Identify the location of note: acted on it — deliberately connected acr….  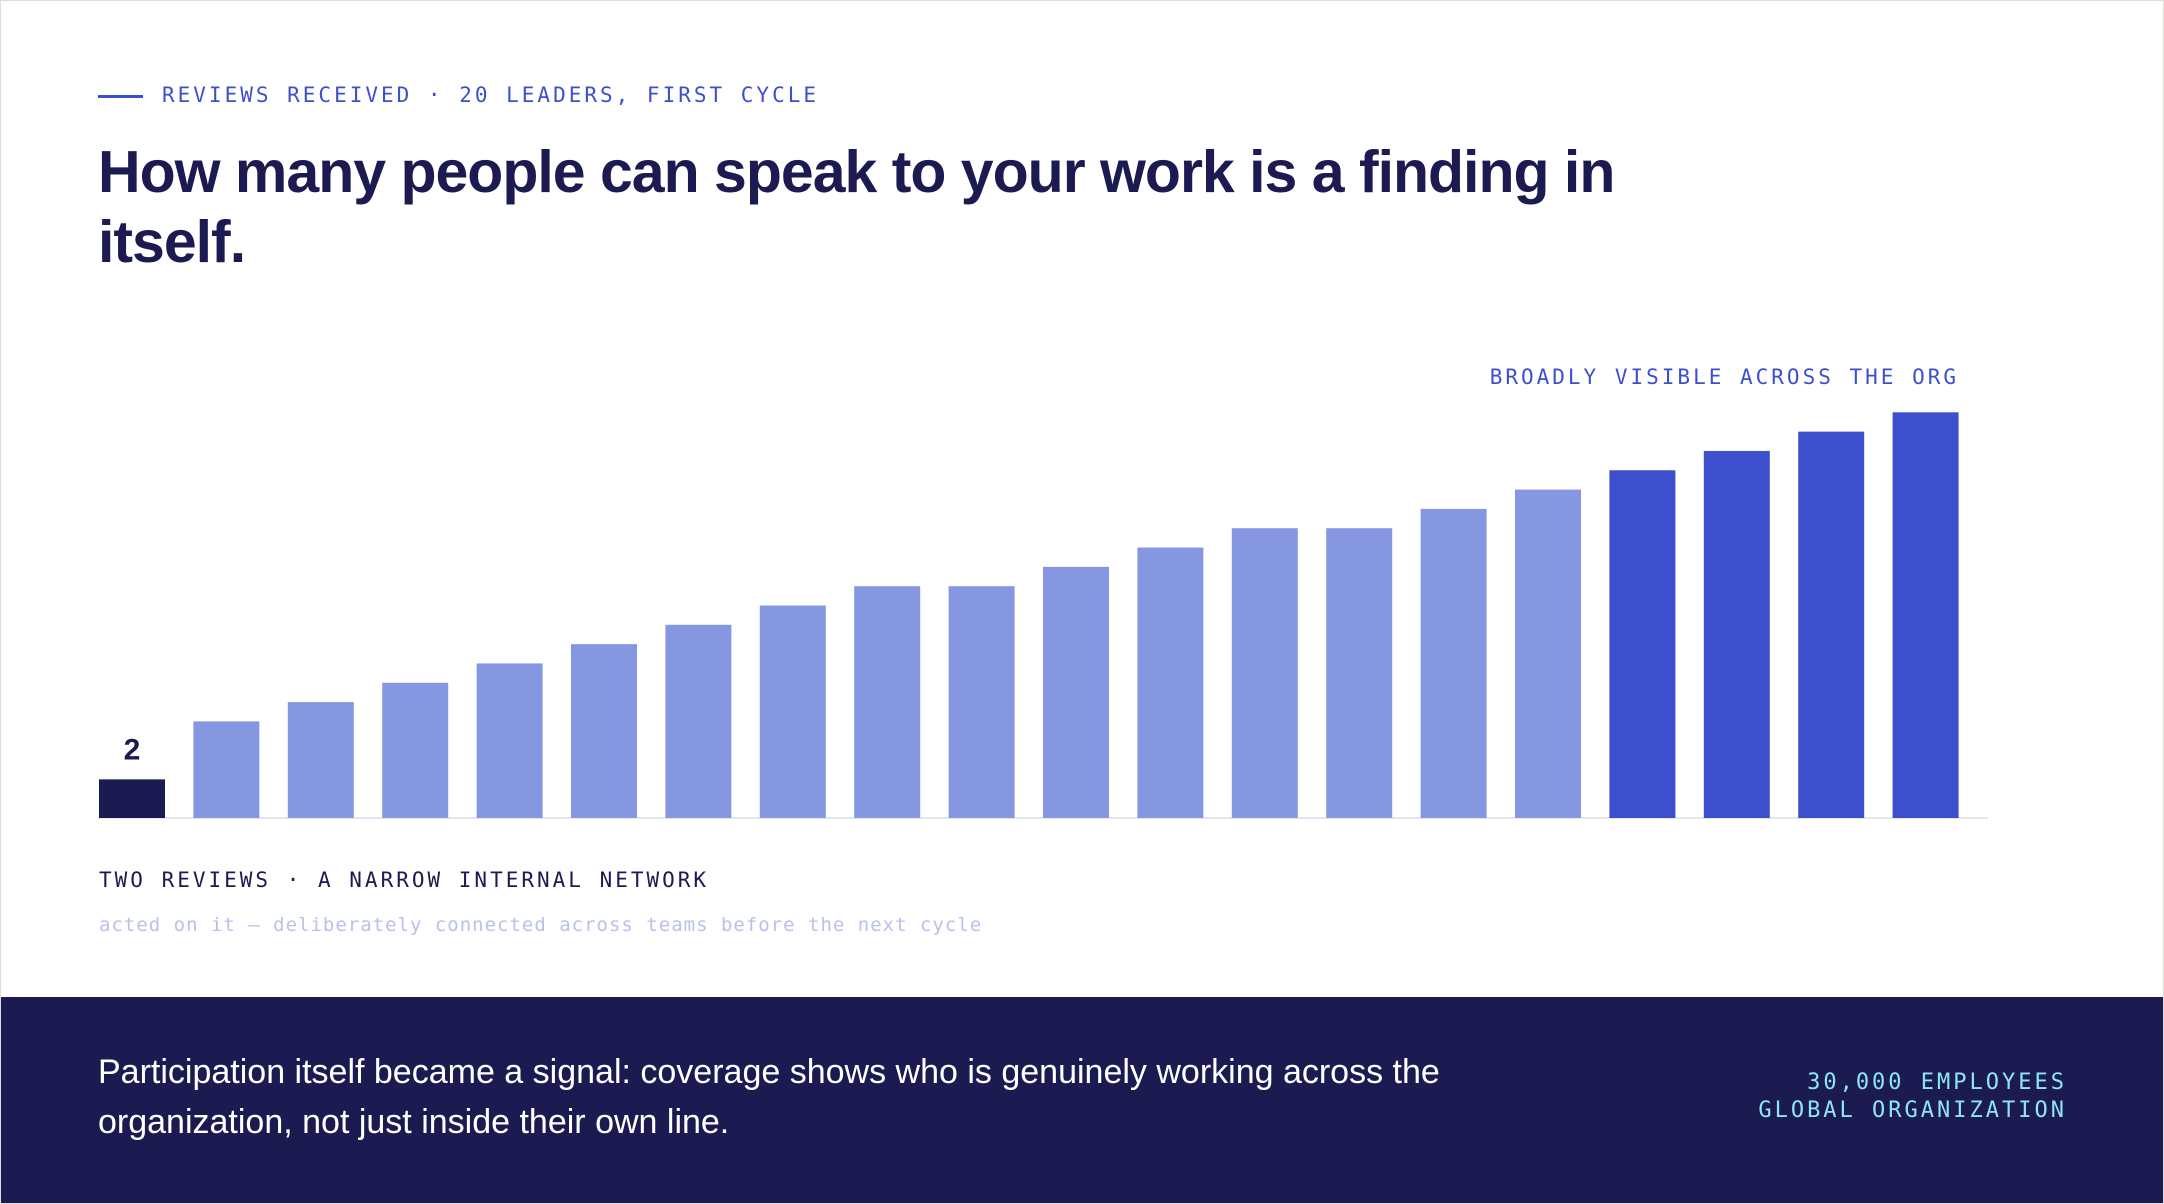
(541, 925).